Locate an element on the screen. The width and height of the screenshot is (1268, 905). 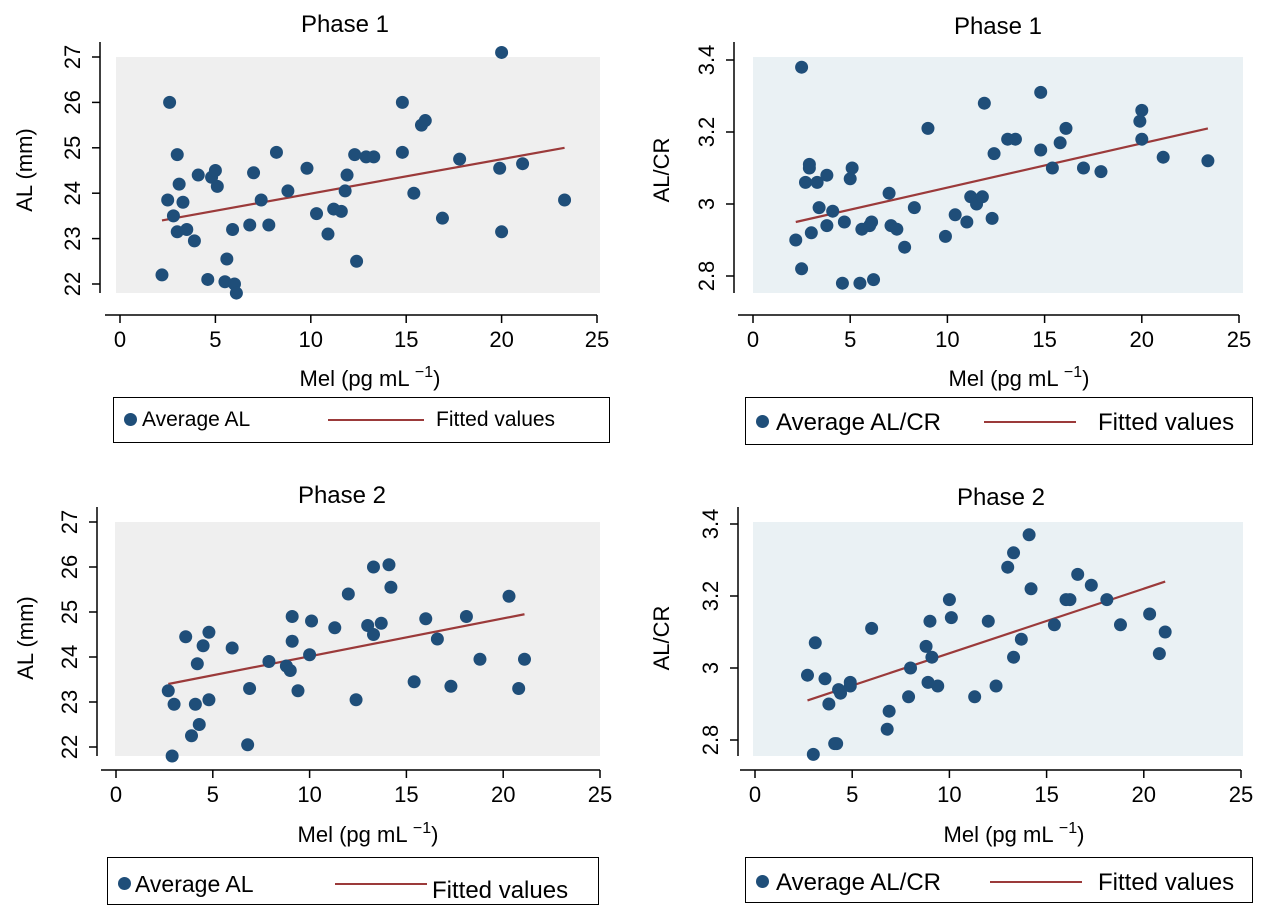
y-tick-label: 3.4 is located at coordinates (706, 60).